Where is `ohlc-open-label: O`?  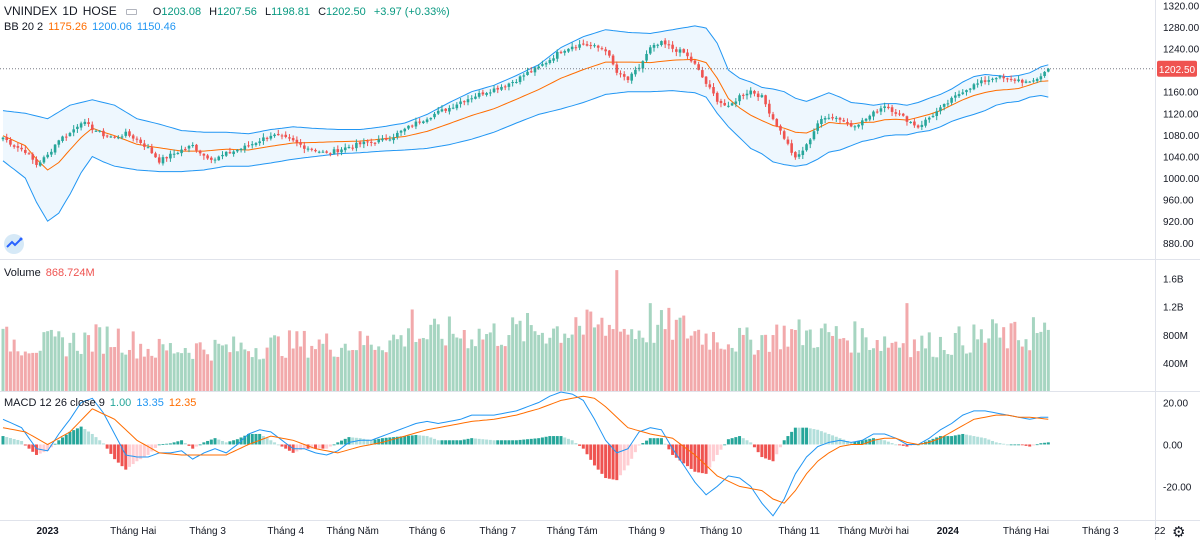
ohlc-open-label: O is located at coordinates (157, 12).